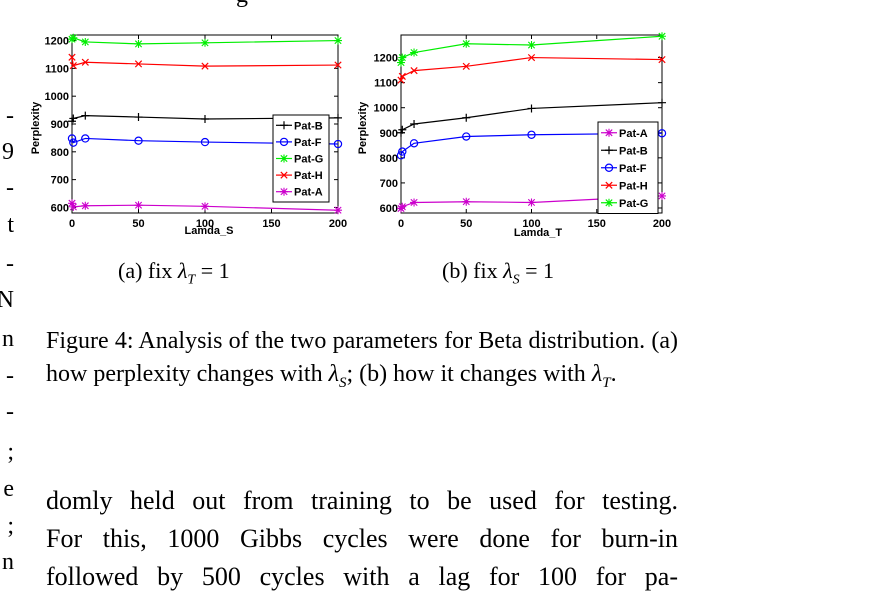  I want to click on subcaption-b-prefix: (b) fix, so click(473, 270).